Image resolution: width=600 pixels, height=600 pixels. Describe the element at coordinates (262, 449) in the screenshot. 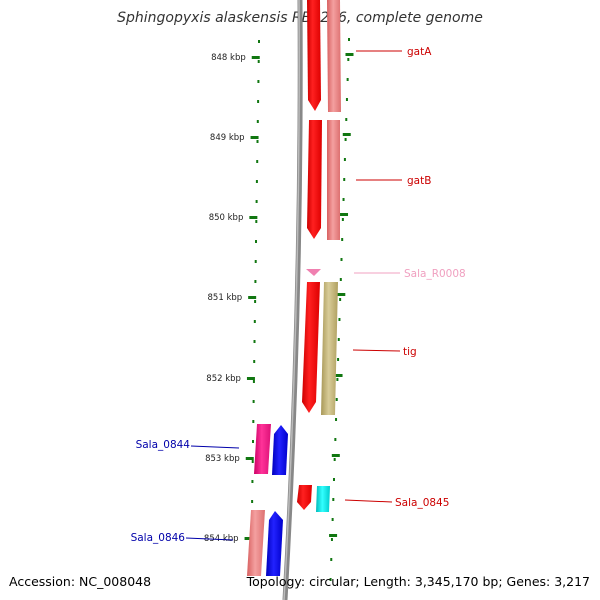

I see `gene-Sala_0844-partner` at that location.